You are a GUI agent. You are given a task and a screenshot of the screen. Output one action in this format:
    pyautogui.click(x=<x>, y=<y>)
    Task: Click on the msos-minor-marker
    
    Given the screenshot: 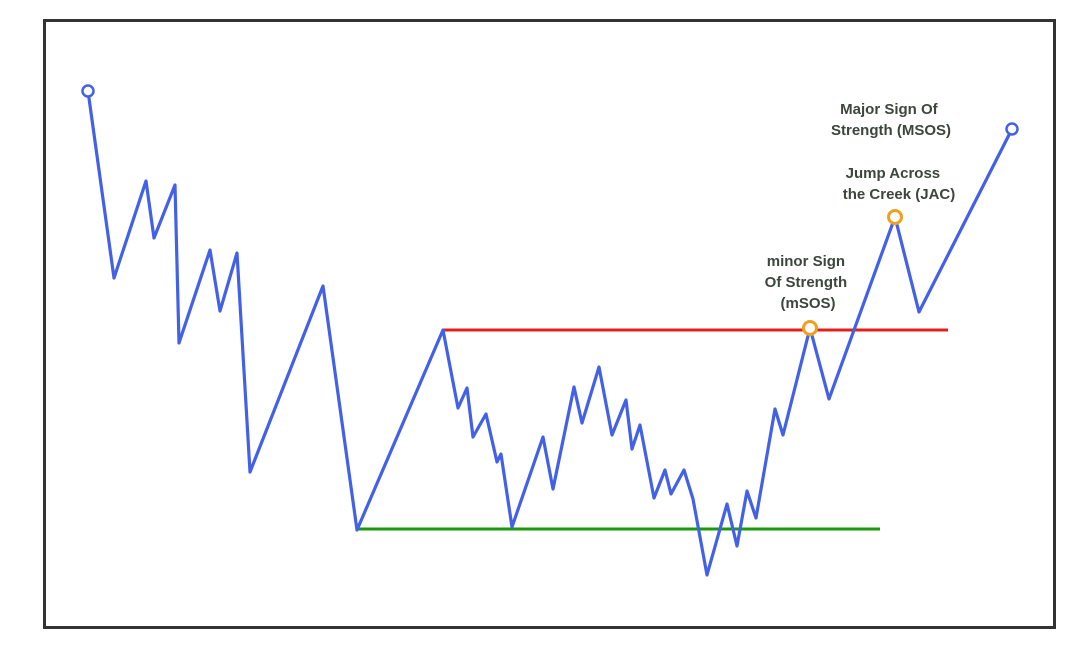 What is the action you would take?
    pyautogui.click(x=810, y=328)
    